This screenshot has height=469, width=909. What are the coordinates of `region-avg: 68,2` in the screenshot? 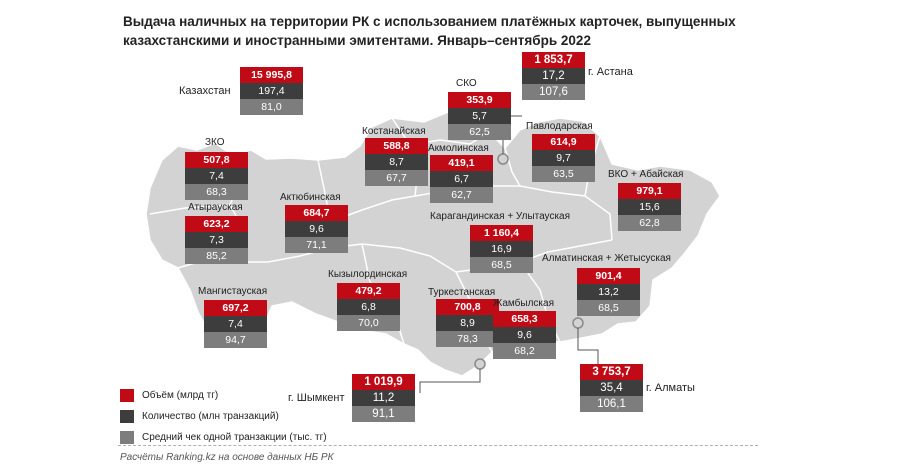 It's located at (524, 351).